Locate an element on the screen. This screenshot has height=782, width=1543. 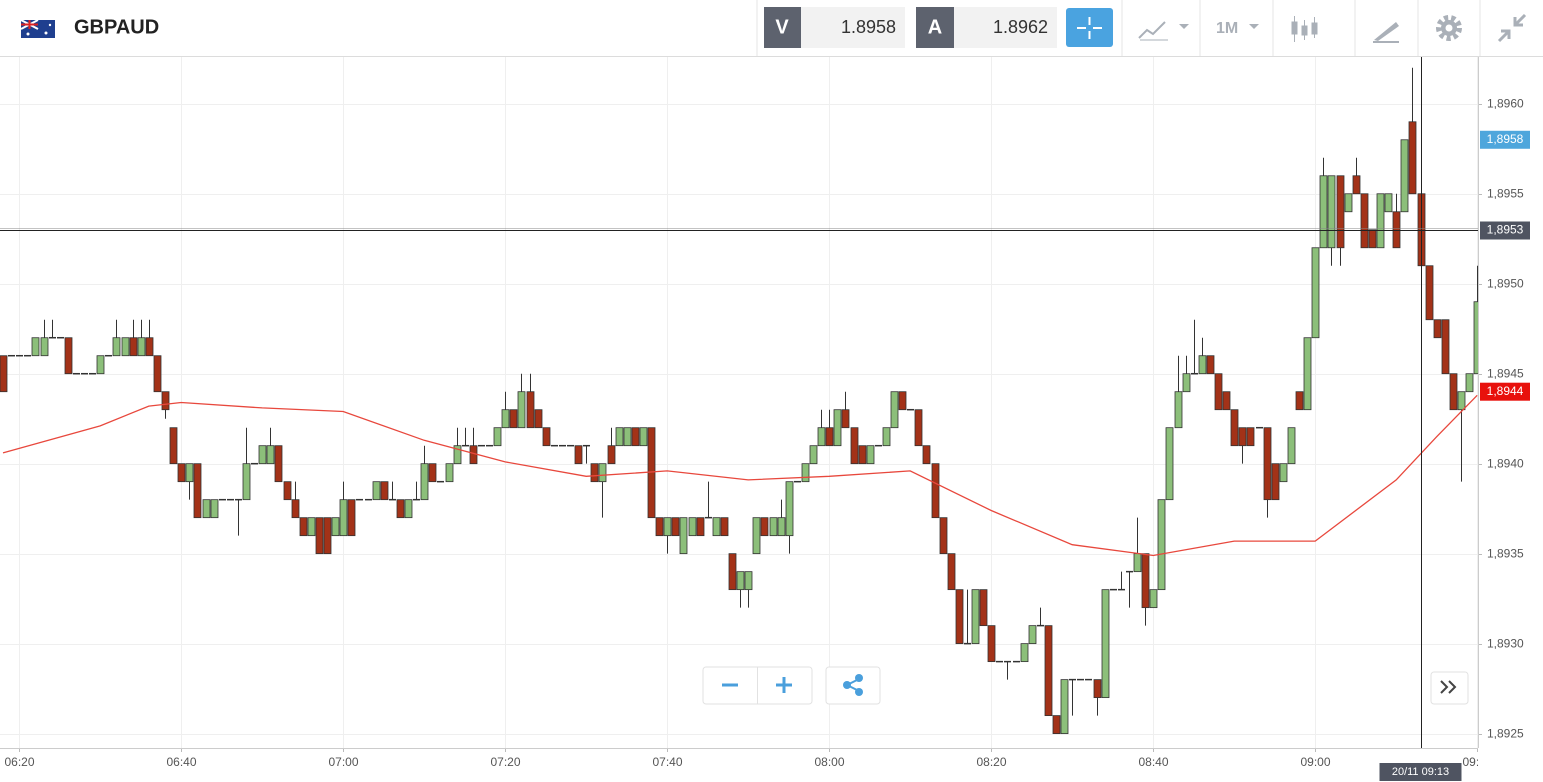
ask-box is located at coordinates (1005, 27).